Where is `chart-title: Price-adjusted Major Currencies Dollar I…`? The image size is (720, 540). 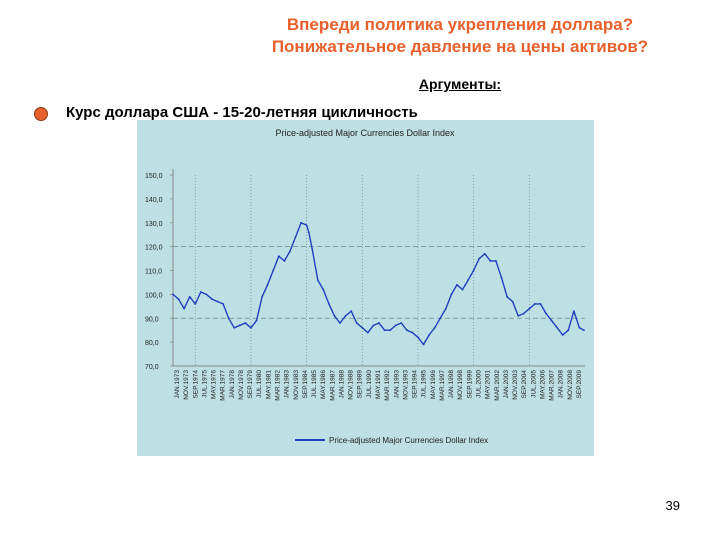 chart-title: Price-adjusted Major Currencies Dollar I… is located at coordinates (365, 133).